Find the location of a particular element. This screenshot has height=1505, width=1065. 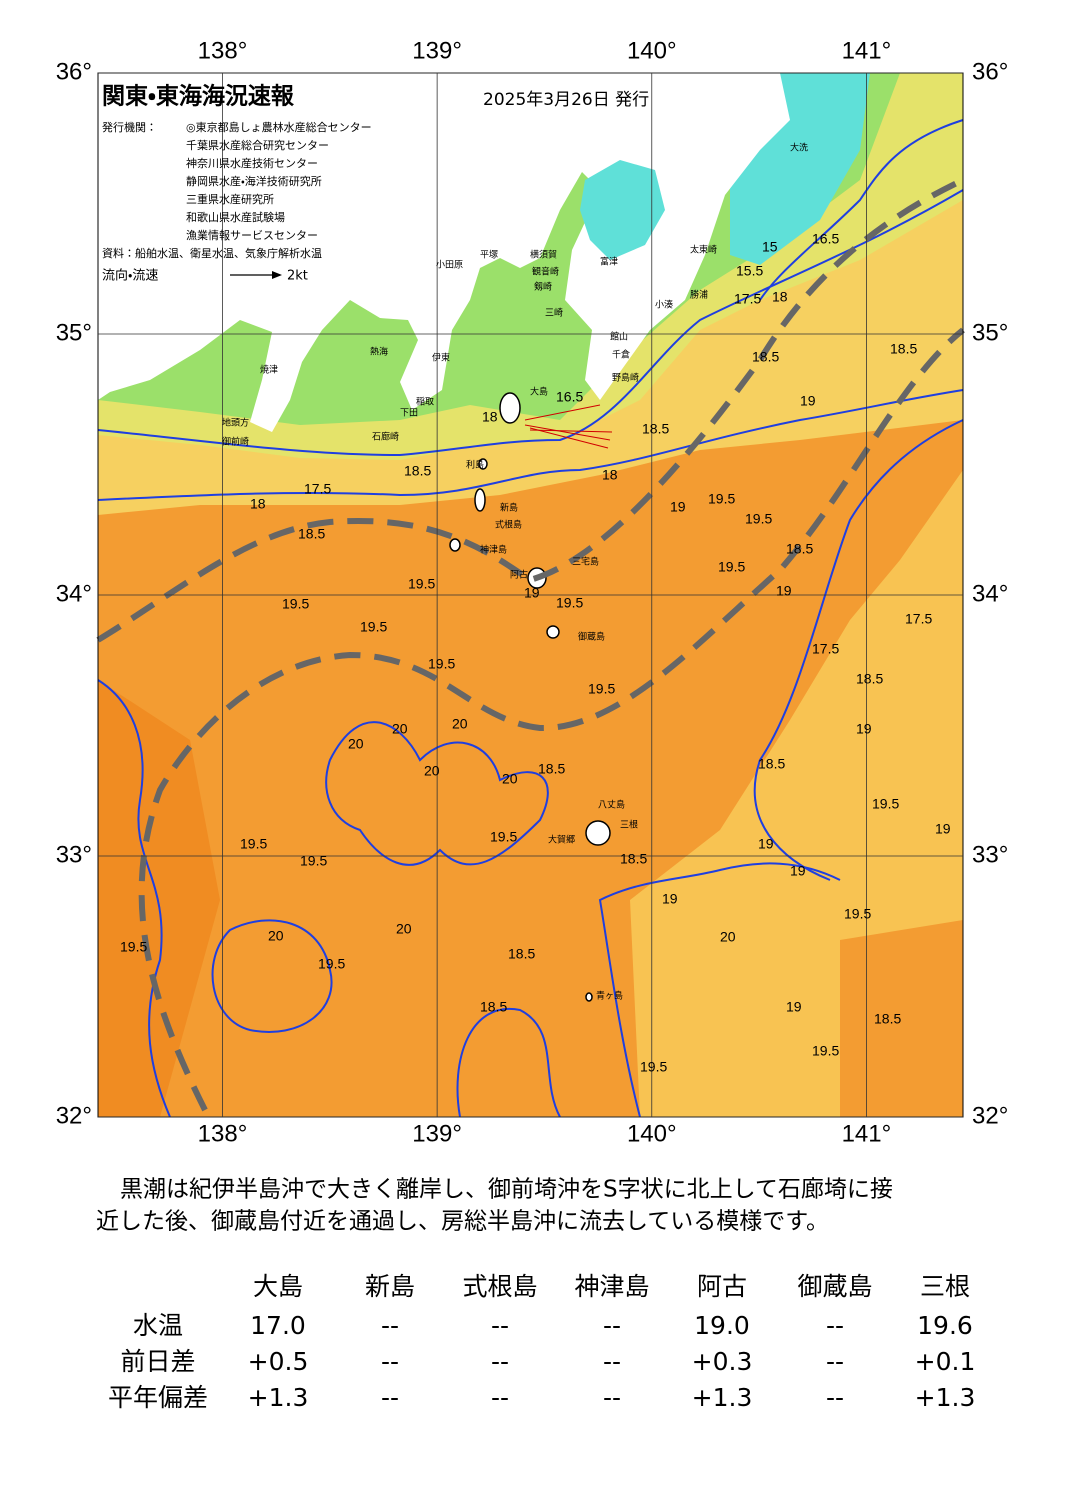

table-column-header: 阿古 is located at coordinates (722, 1286).